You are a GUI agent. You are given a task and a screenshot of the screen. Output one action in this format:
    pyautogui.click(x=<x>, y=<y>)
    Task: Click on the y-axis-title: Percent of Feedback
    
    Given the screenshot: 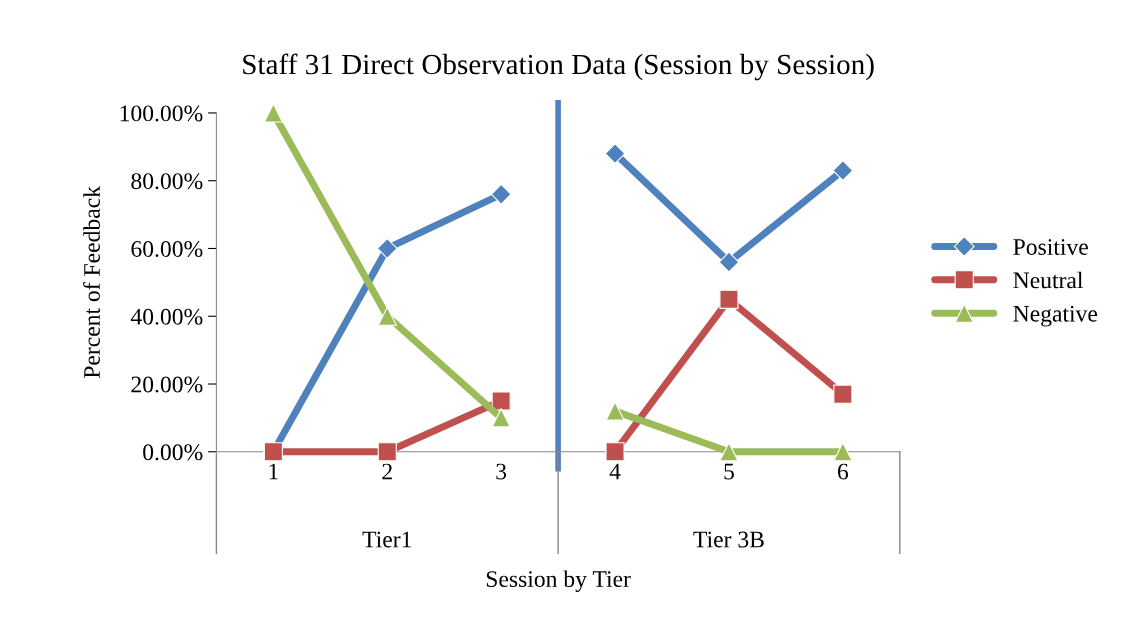 What is the action you would take?
    pyautogui.click(x=91, y=282)
    